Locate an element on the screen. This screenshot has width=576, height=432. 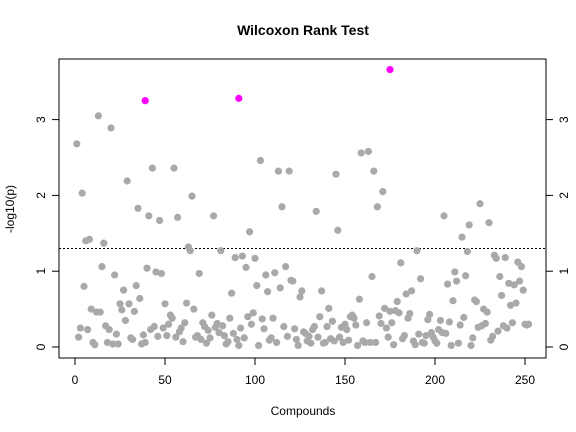
chart-title: Wilcoxon Rank Test is located at coordinates (303, 30).